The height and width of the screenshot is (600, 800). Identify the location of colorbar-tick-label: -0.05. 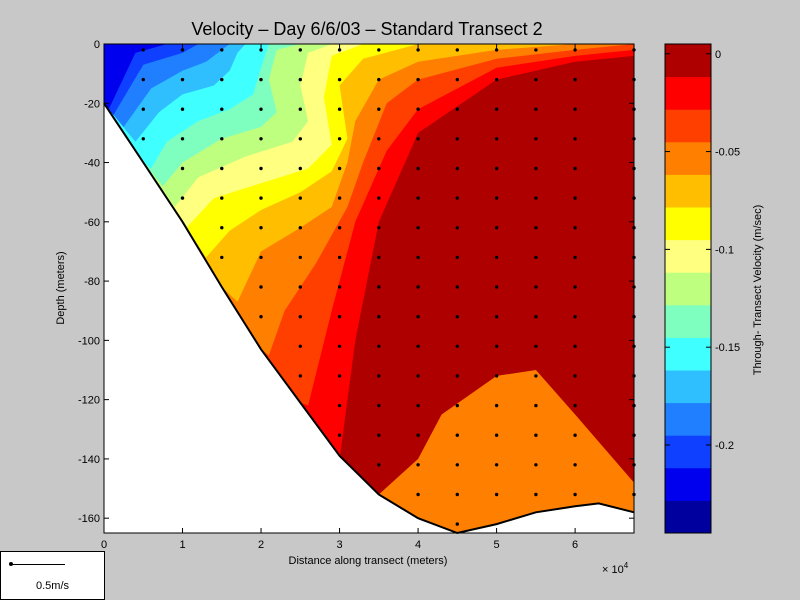
(727, 153).